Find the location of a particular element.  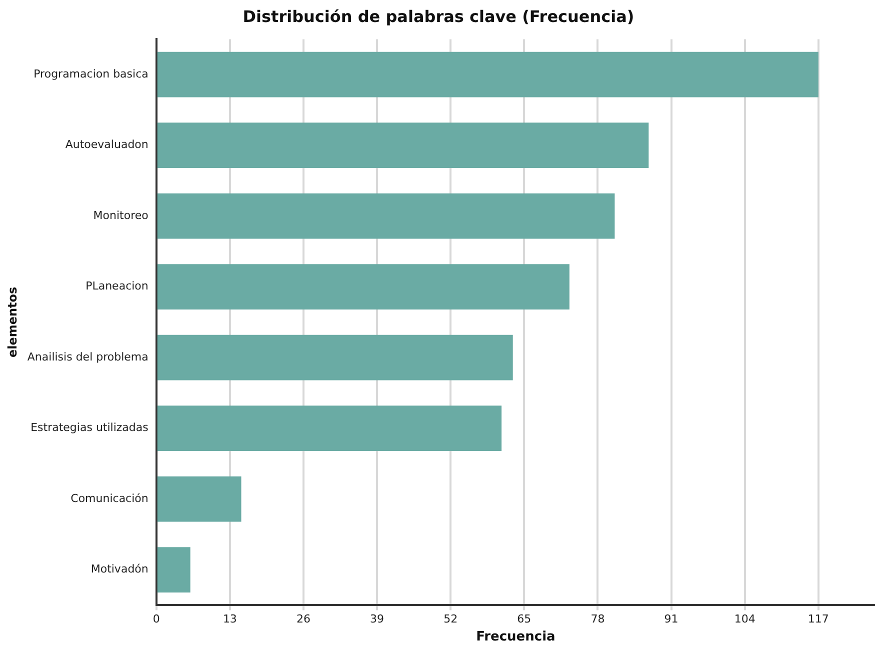

x-tick-label: 91 is located at coordinates (671, 619).